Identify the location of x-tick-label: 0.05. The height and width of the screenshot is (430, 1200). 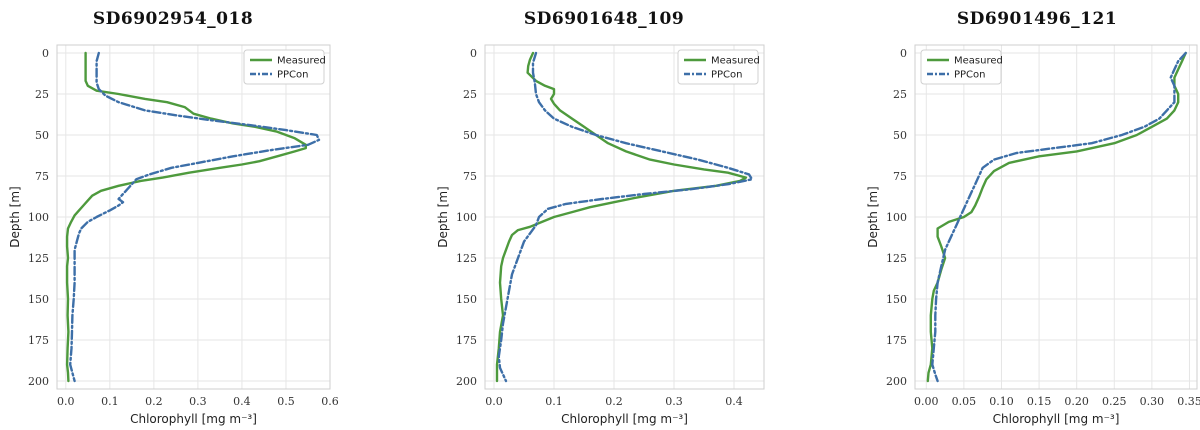
(964, 401).